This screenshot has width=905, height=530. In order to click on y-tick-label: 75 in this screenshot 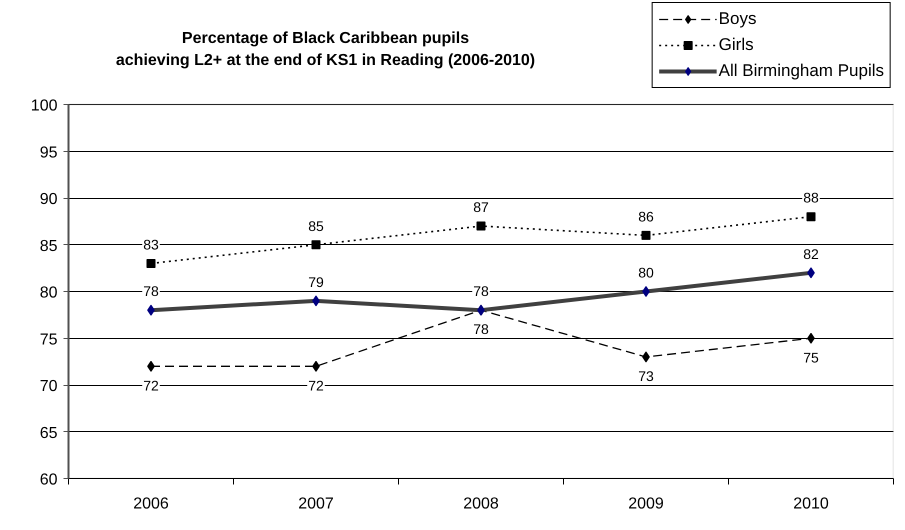, I will do `click(49, 339)`.